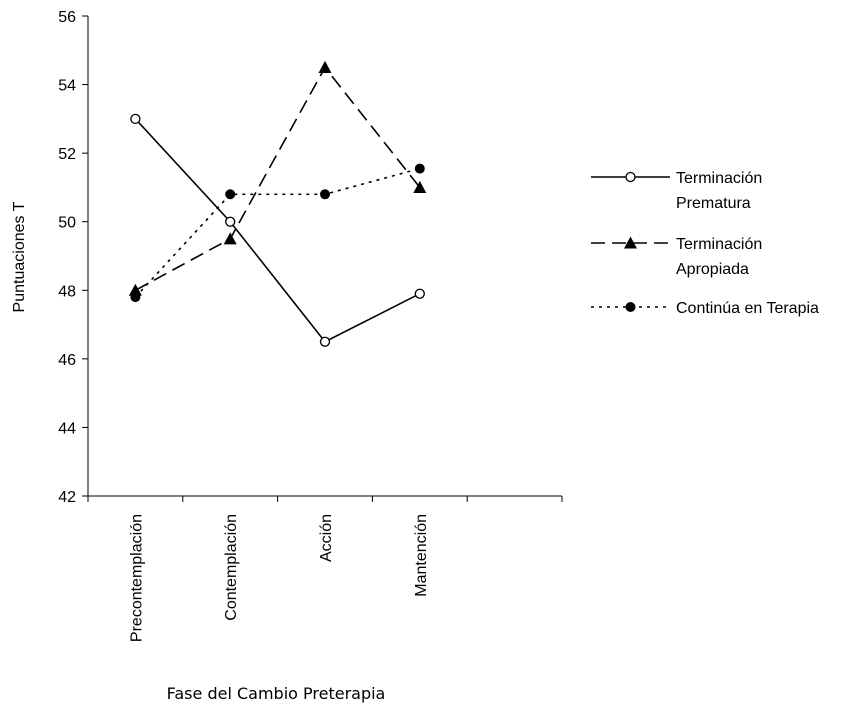 The height and width of the screenshot is (716, 864). I want to click on y-tick-label: 42, so click(67, 497).